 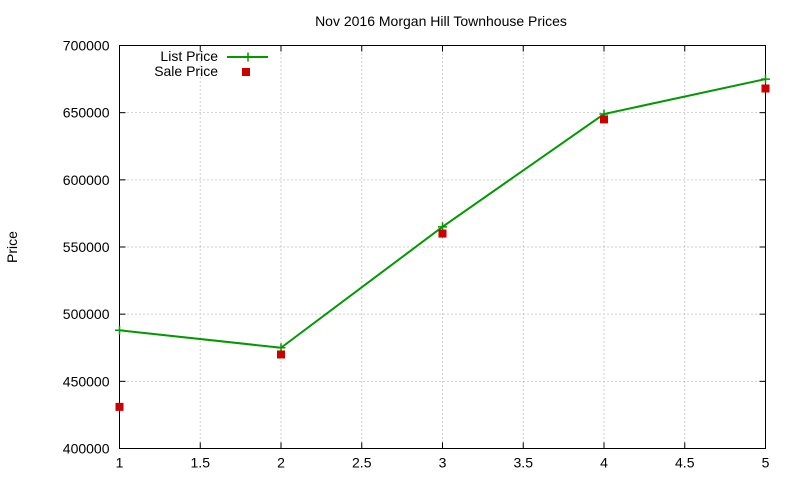 What do you see at coordinates (685, 463) in the screenshot?
I see `x-tick-label: 4.5` at bounding box center [685, 463].